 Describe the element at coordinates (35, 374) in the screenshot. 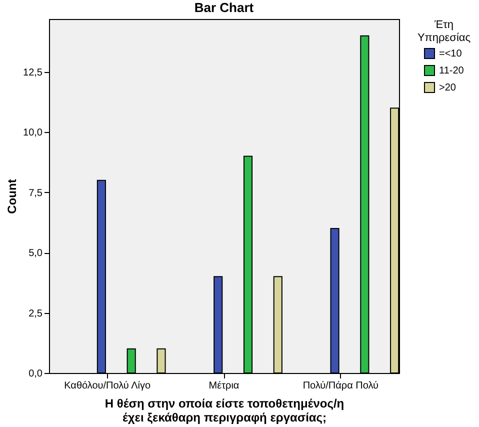

I see `y-tick-label: 0,0` at that location.